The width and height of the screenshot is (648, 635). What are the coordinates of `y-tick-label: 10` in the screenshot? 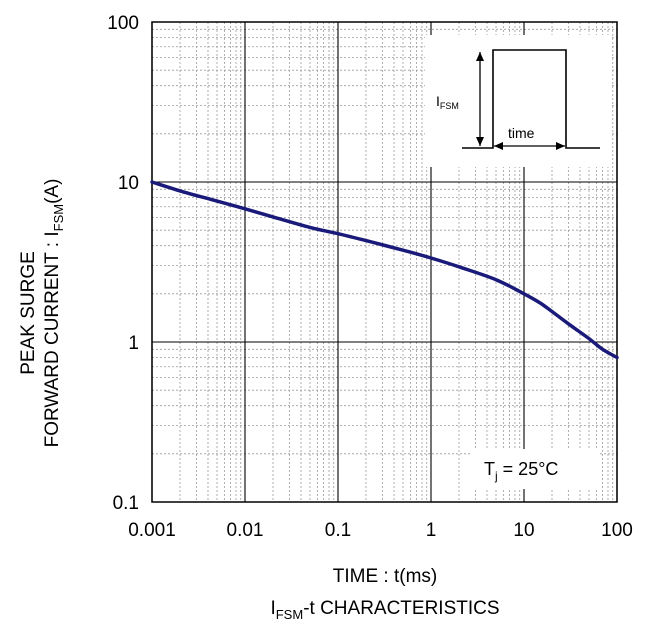 It's located at (128, 183).